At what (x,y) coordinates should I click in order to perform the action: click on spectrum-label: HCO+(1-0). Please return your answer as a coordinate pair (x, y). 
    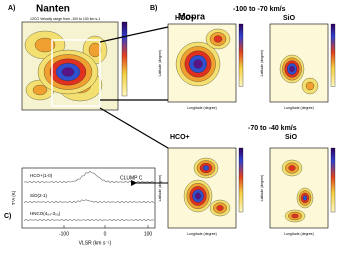
    Looking at the image, I should click on (41, 175).